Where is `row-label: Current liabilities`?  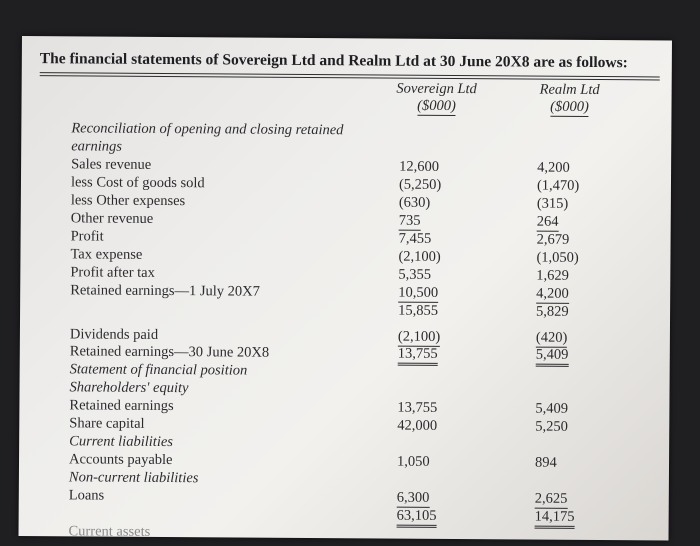 row-label: Current liabilities is located at coordinates (121, 442).